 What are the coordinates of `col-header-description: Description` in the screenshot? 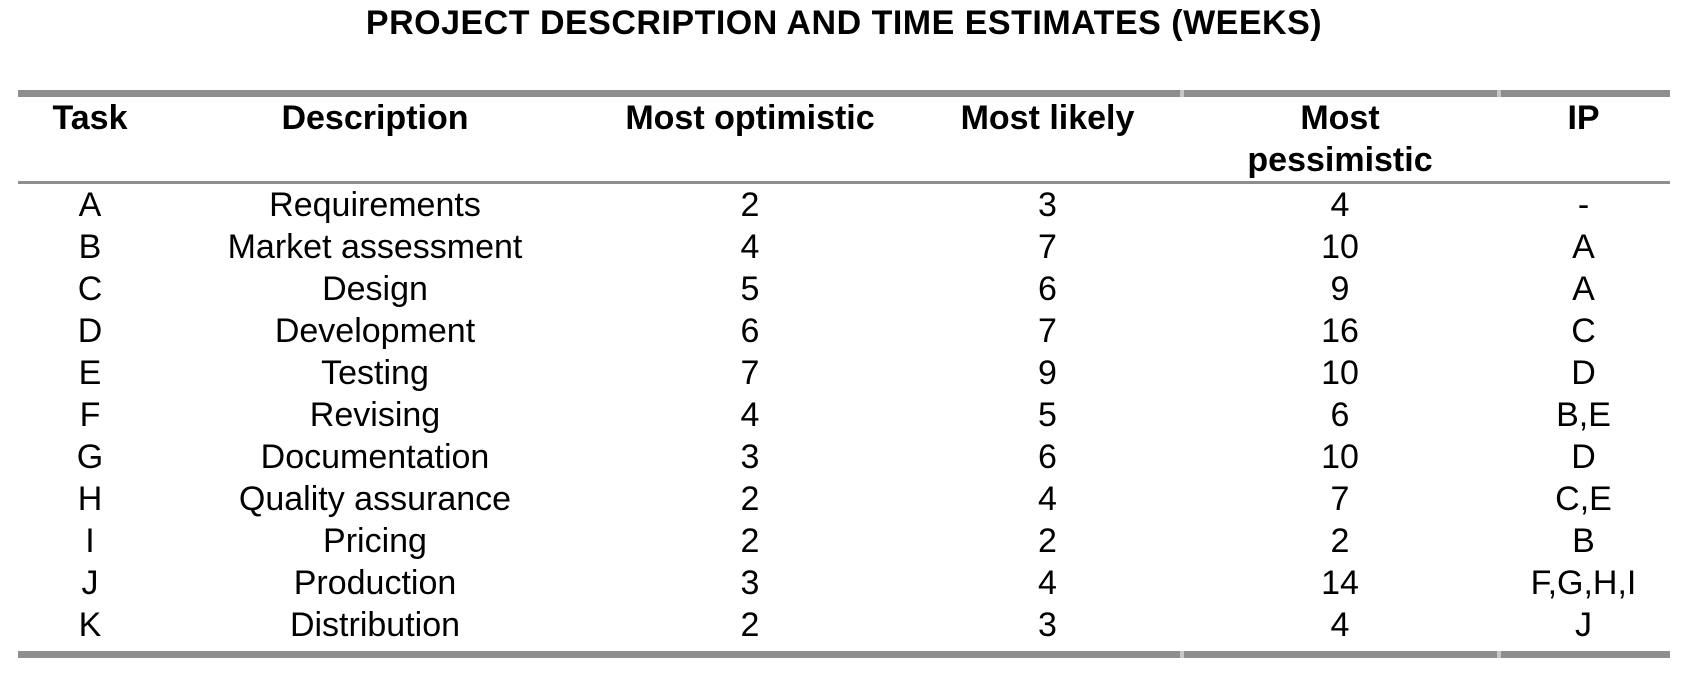 It's located at (375, 137).